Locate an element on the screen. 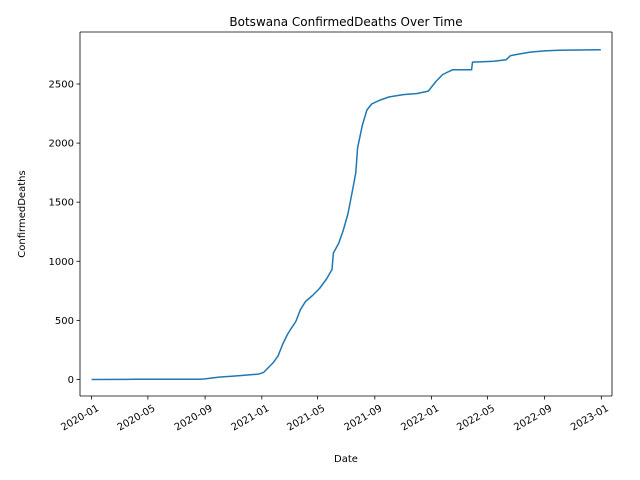 This screenshot has width=640, height=480. y-axis-ticks: 0 500 1000 1500 2000 2500 is located at coordinates (64, 233).